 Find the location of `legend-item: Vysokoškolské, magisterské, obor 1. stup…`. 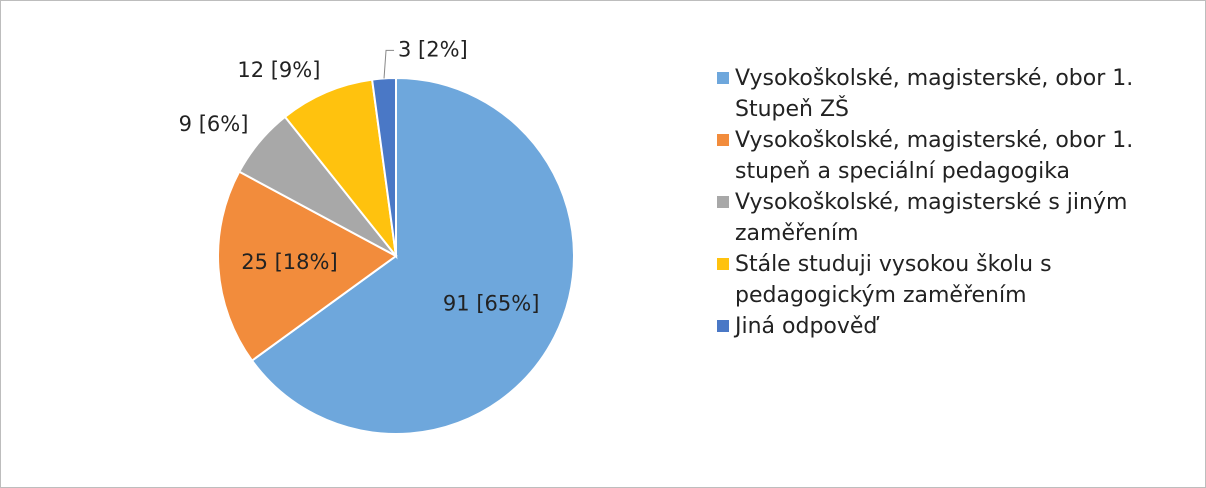

legend-item: Vysokoškolské, magisterské, obor 1. stup… is located at coordinates (953, 156).